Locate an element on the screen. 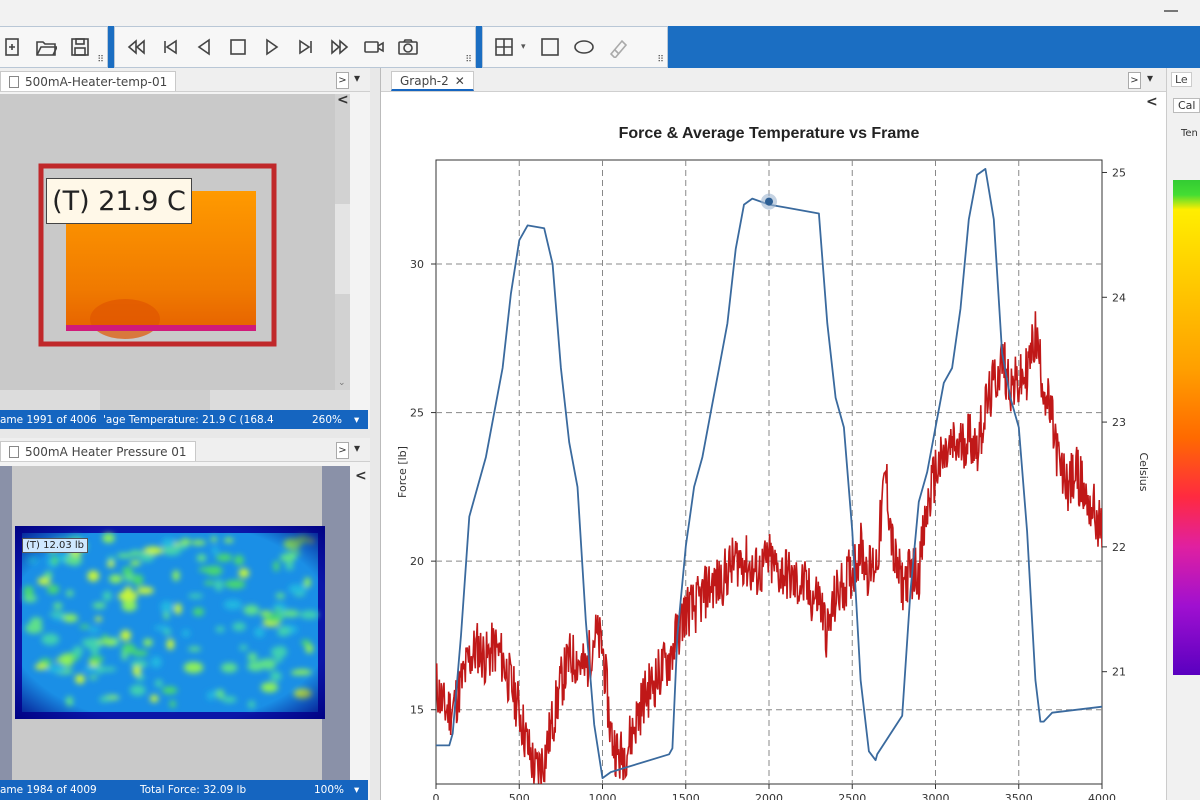 This screenshot has width=1200, height=800. play-icon is located at coordinates (272, 47).